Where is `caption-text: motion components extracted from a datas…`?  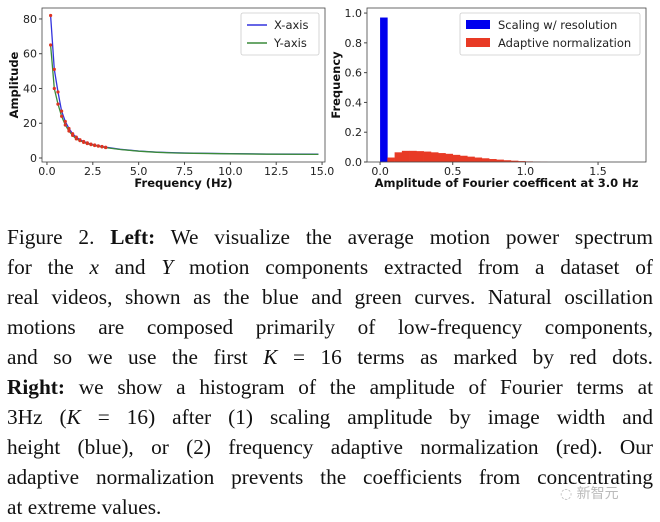 caption-text: motion components extracted from a datas… is located at coordinates (413, 267).